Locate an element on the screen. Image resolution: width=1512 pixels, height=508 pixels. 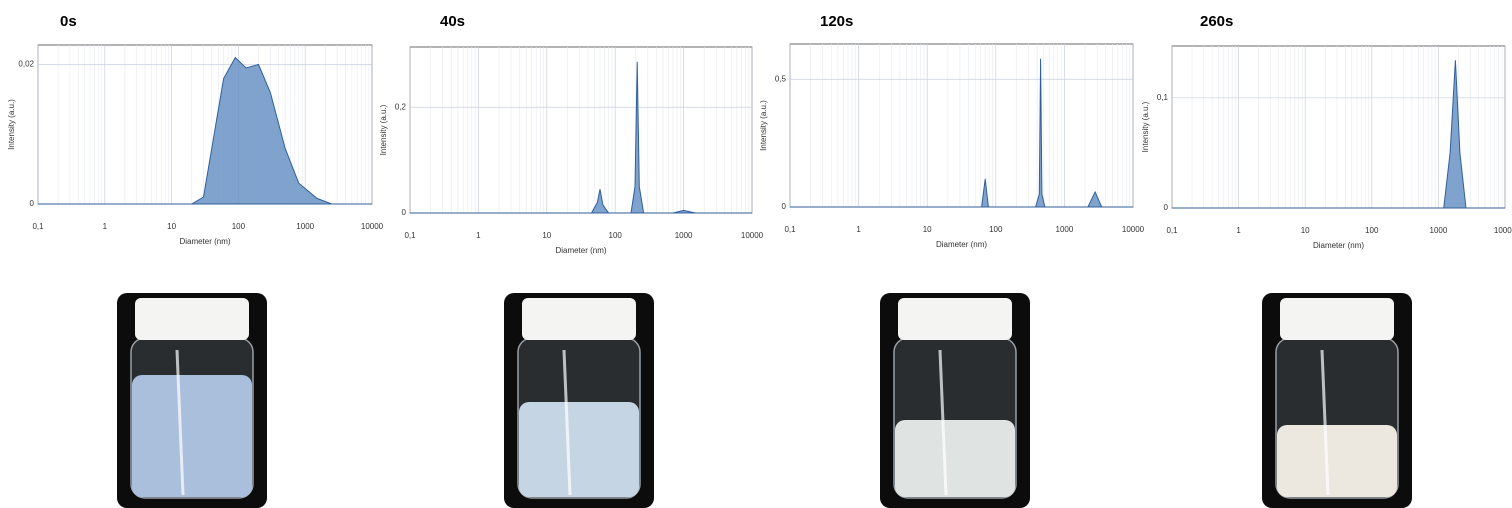
y-tick-label: 0,2 is located at coordinates (401, 106).